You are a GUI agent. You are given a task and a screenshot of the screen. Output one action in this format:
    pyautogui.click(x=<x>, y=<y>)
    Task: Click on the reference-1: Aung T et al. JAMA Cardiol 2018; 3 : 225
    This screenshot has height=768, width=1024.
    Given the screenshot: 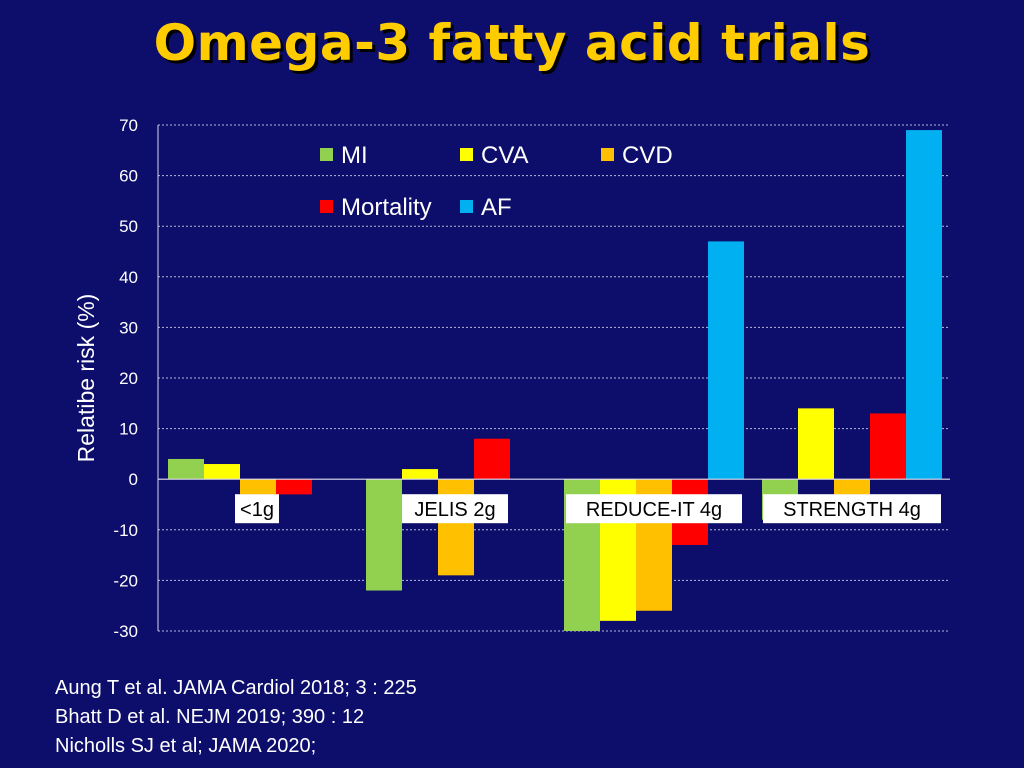 What is the action you would take?
    pyautogui.click(x=236, y=688)
    